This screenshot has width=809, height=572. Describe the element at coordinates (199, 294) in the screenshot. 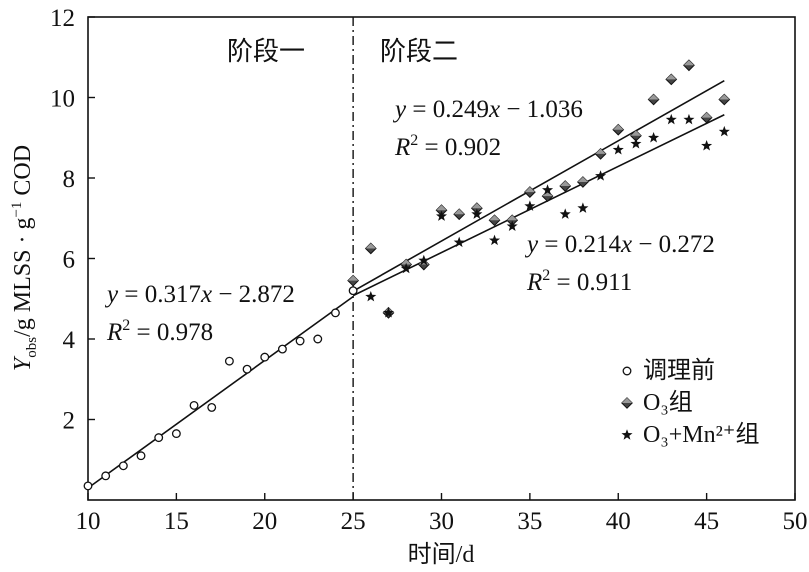

I see `fit-equation-stage-one: y = 0.317x − 2.872` at that location.